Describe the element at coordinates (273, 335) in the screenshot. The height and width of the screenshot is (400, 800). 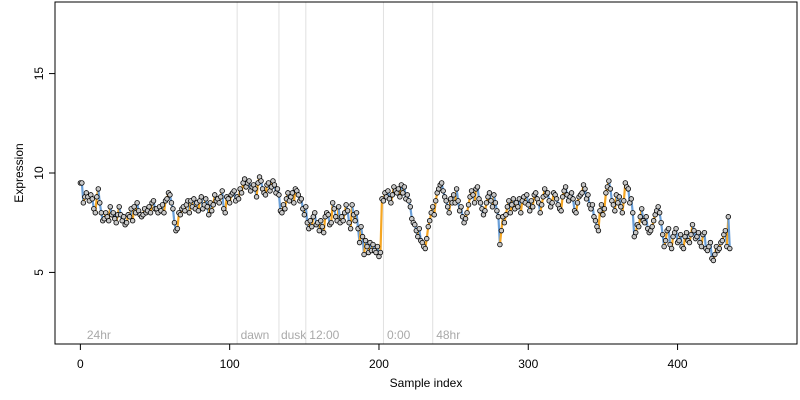
I see `annotation-labels: 24hr dawn dusk 12:00 0:00 48hr` at that location.